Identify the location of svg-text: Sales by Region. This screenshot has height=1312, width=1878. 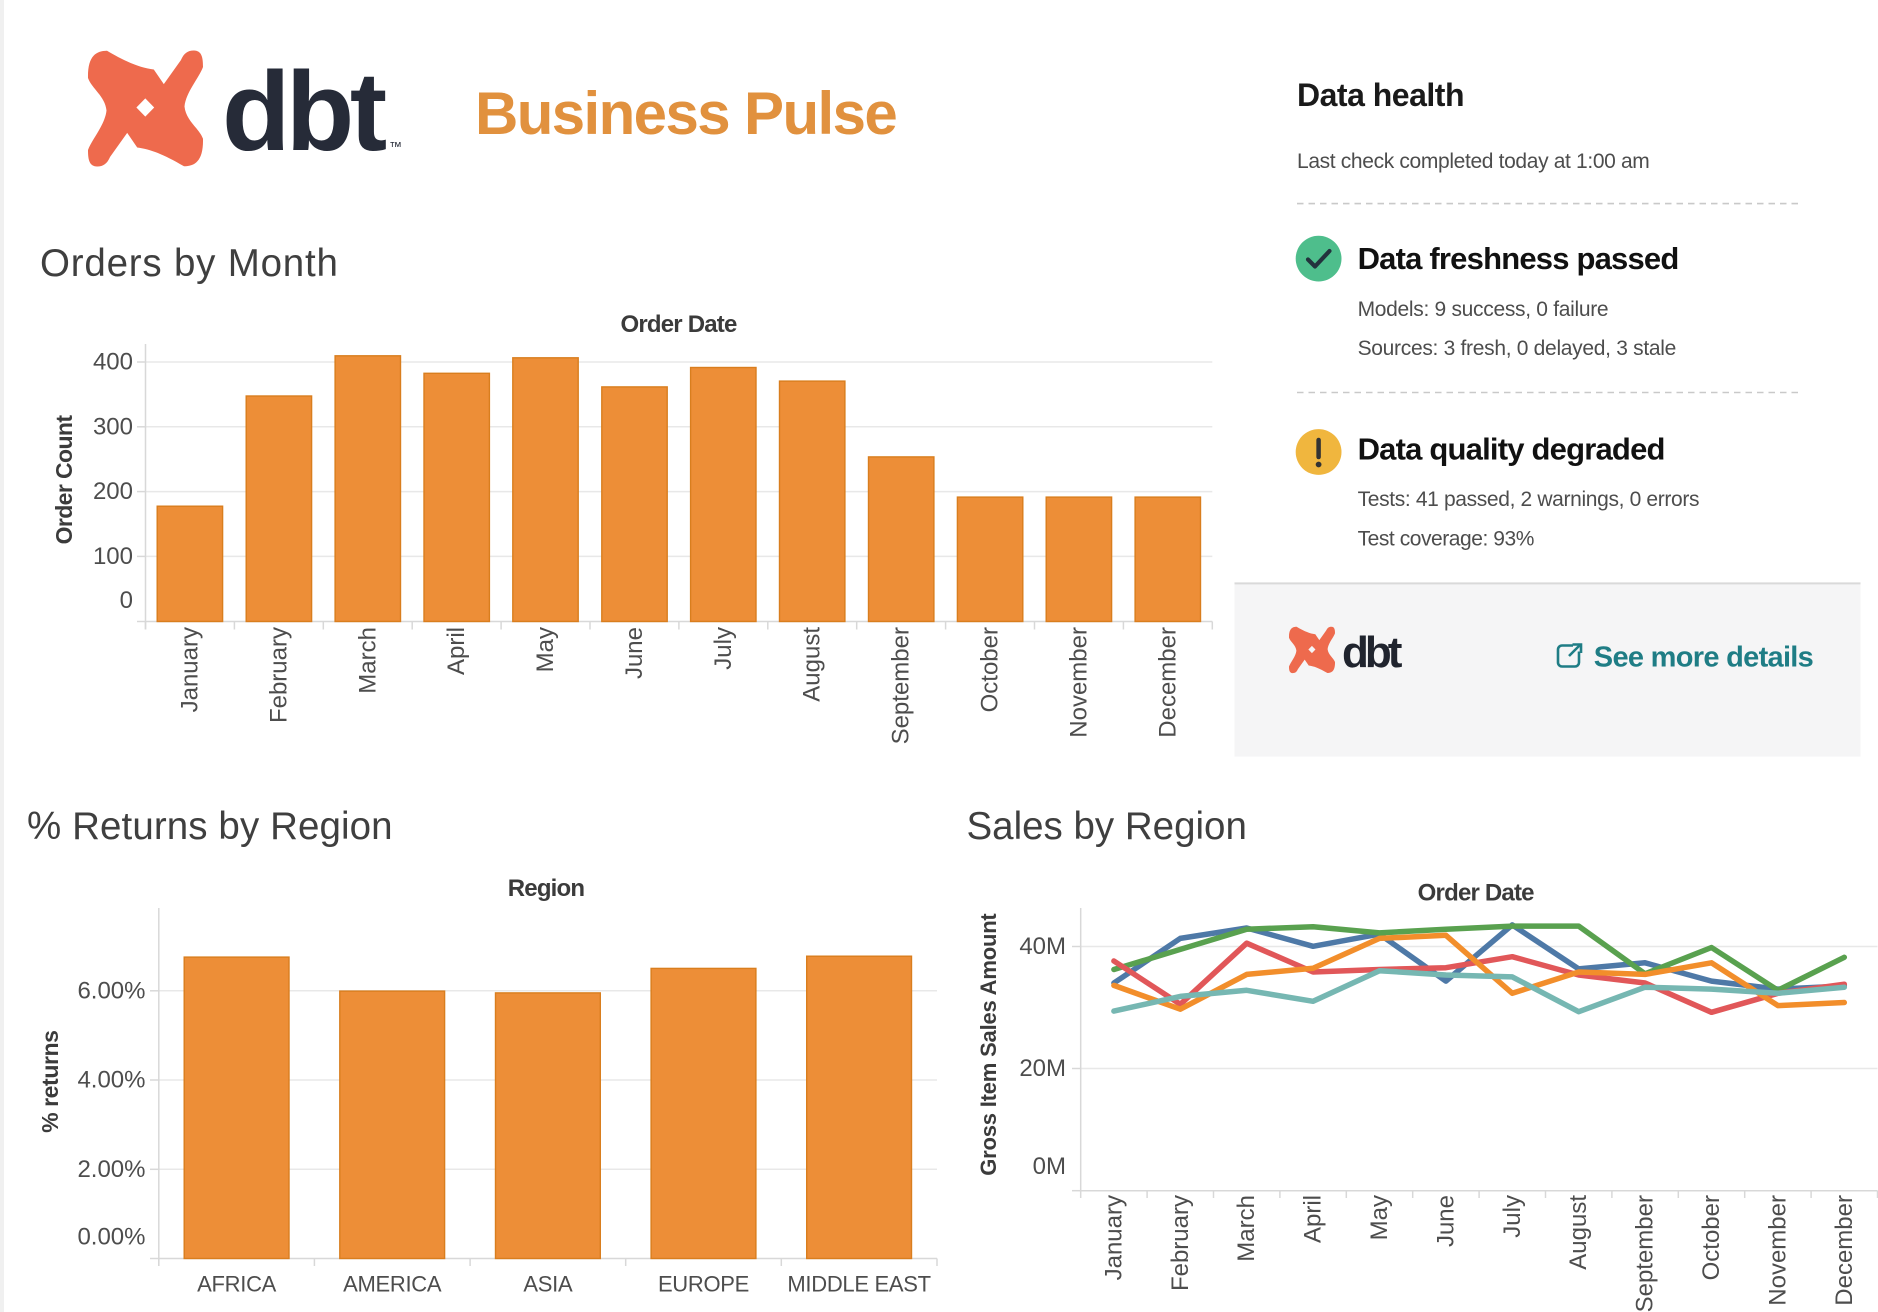
(1107, 826).